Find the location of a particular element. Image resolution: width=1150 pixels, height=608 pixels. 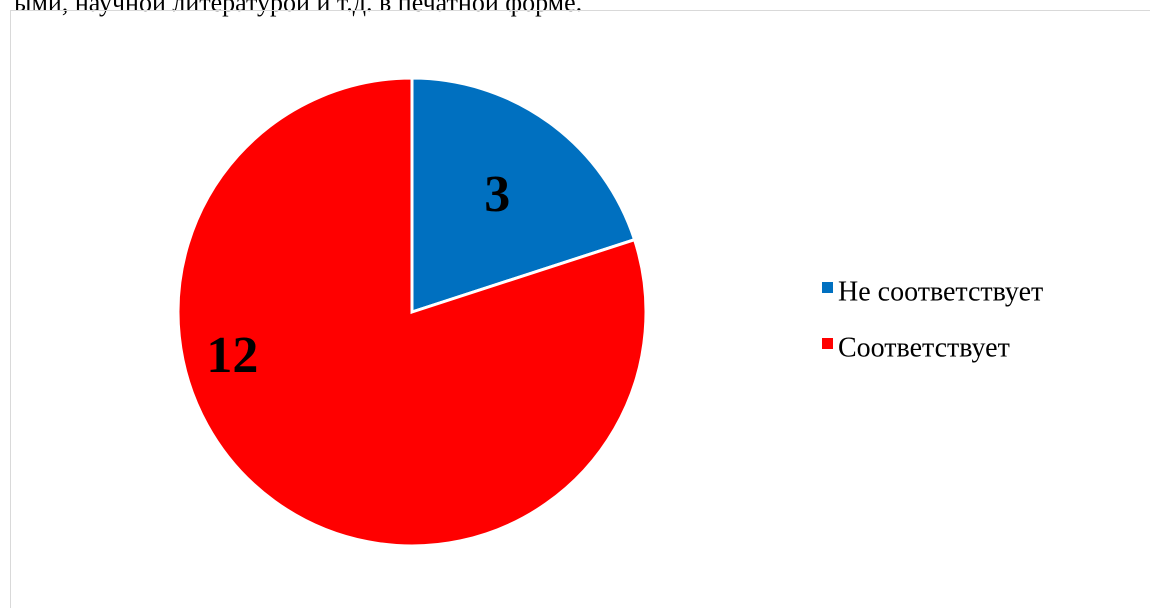

pie-data-label-1: 3 is located at coordinates (497, 194).